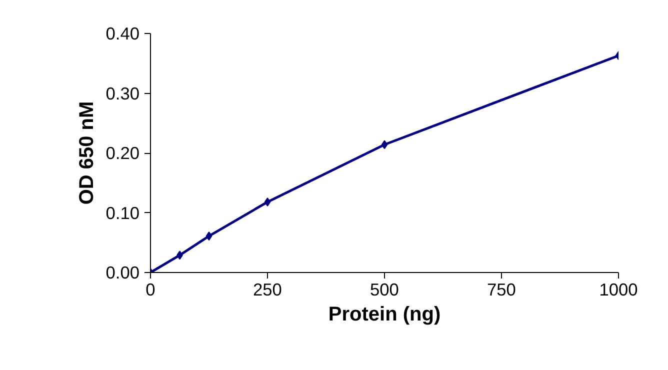 The width and height of the screenshot is (668, 370). Describe the element at coordinates (123, 212) in the screenshot. I see `y-tick-label: 0.10` at that location.